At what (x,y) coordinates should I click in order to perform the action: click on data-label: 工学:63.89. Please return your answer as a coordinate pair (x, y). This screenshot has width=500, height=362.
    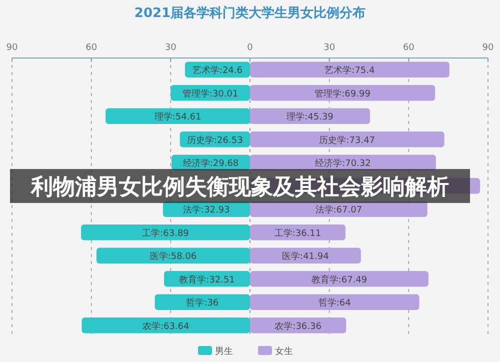
    Looking at the image, I should click on (166, 233).